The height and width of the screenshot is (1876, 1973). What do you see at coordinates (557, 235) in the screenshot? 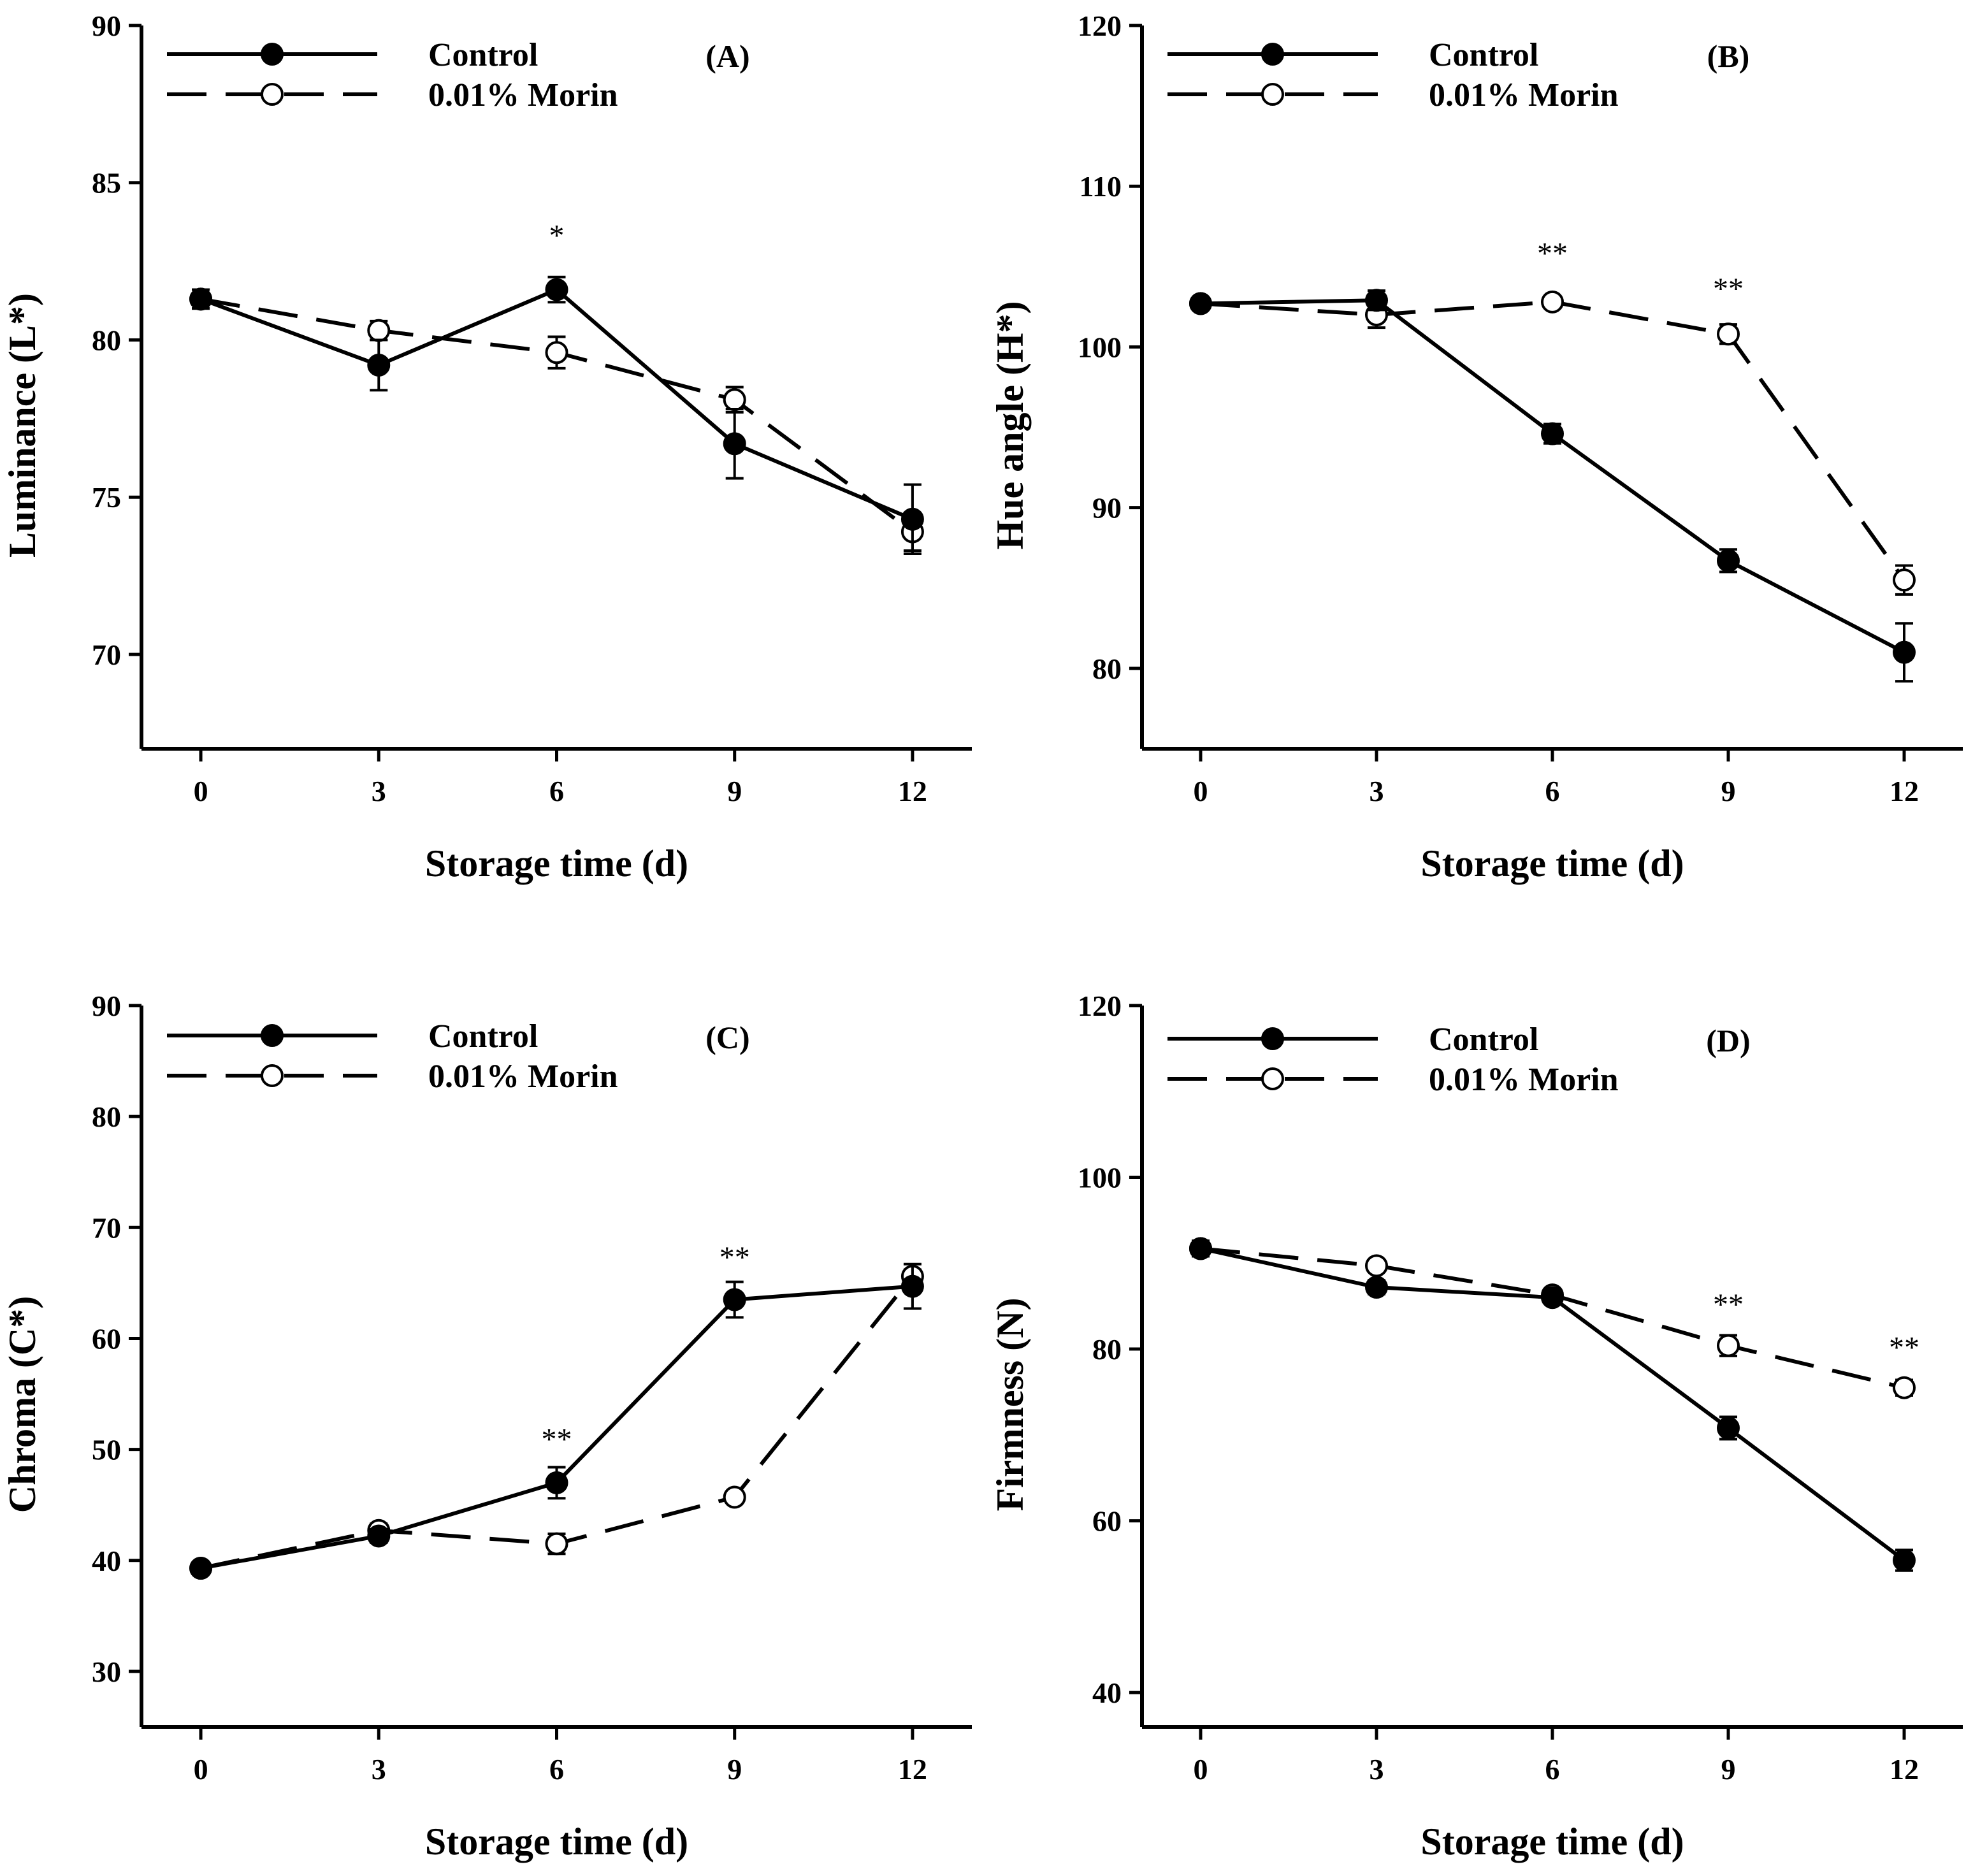
I see `significance-marker: *` at bounding box center [557, 235].